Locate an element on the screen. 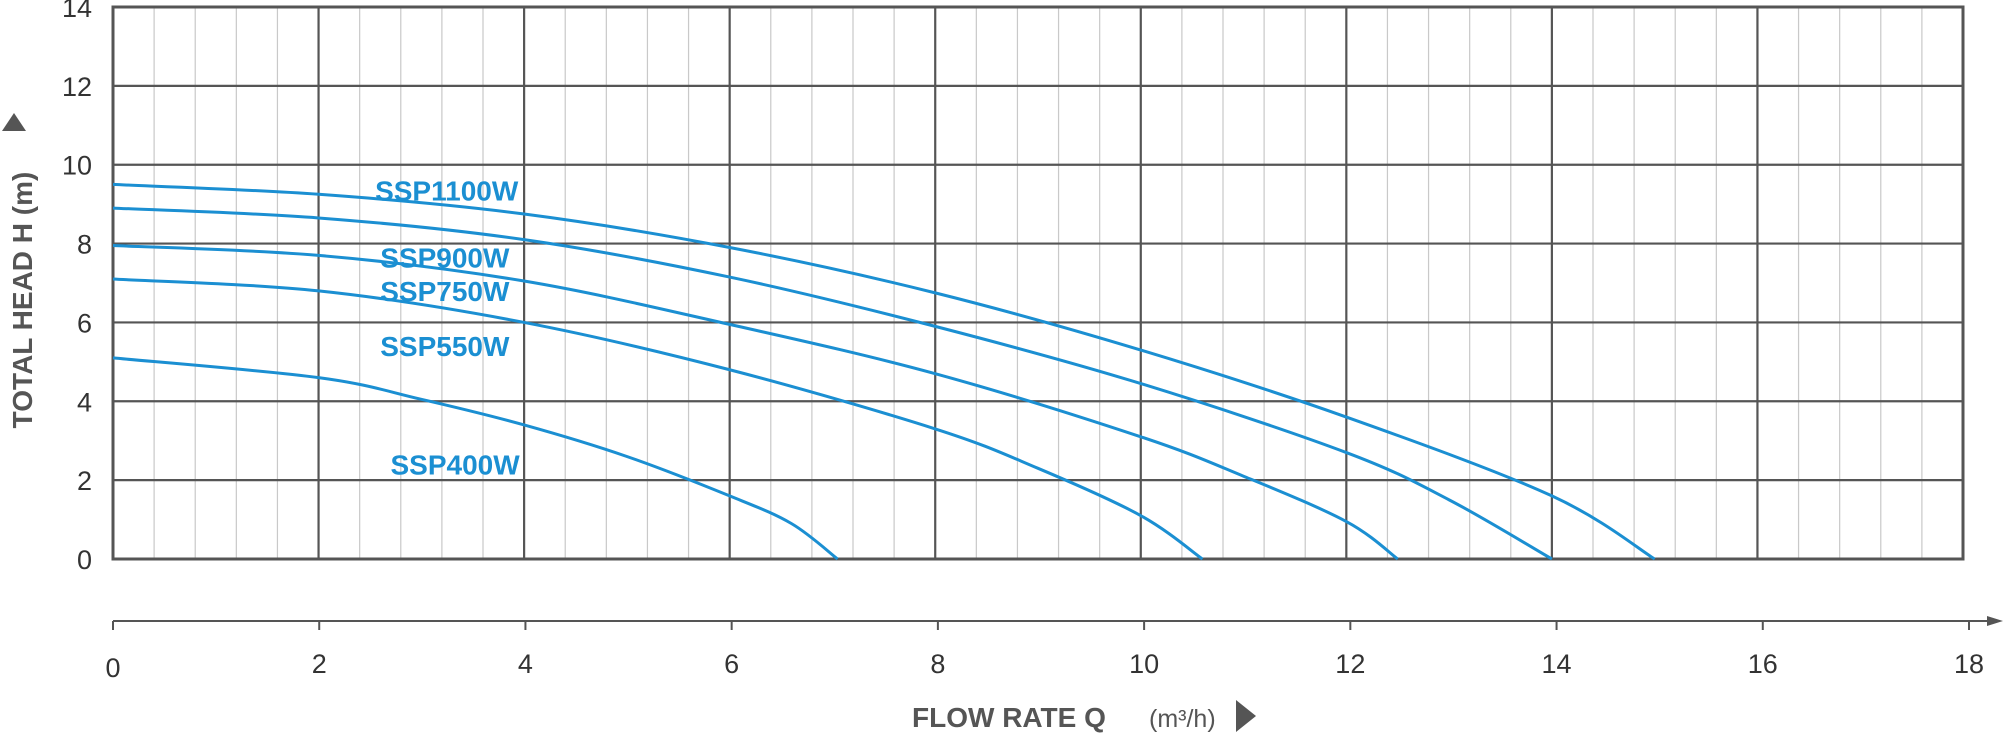  y-axis-arrow-icon is located at coordinates (14, 122).